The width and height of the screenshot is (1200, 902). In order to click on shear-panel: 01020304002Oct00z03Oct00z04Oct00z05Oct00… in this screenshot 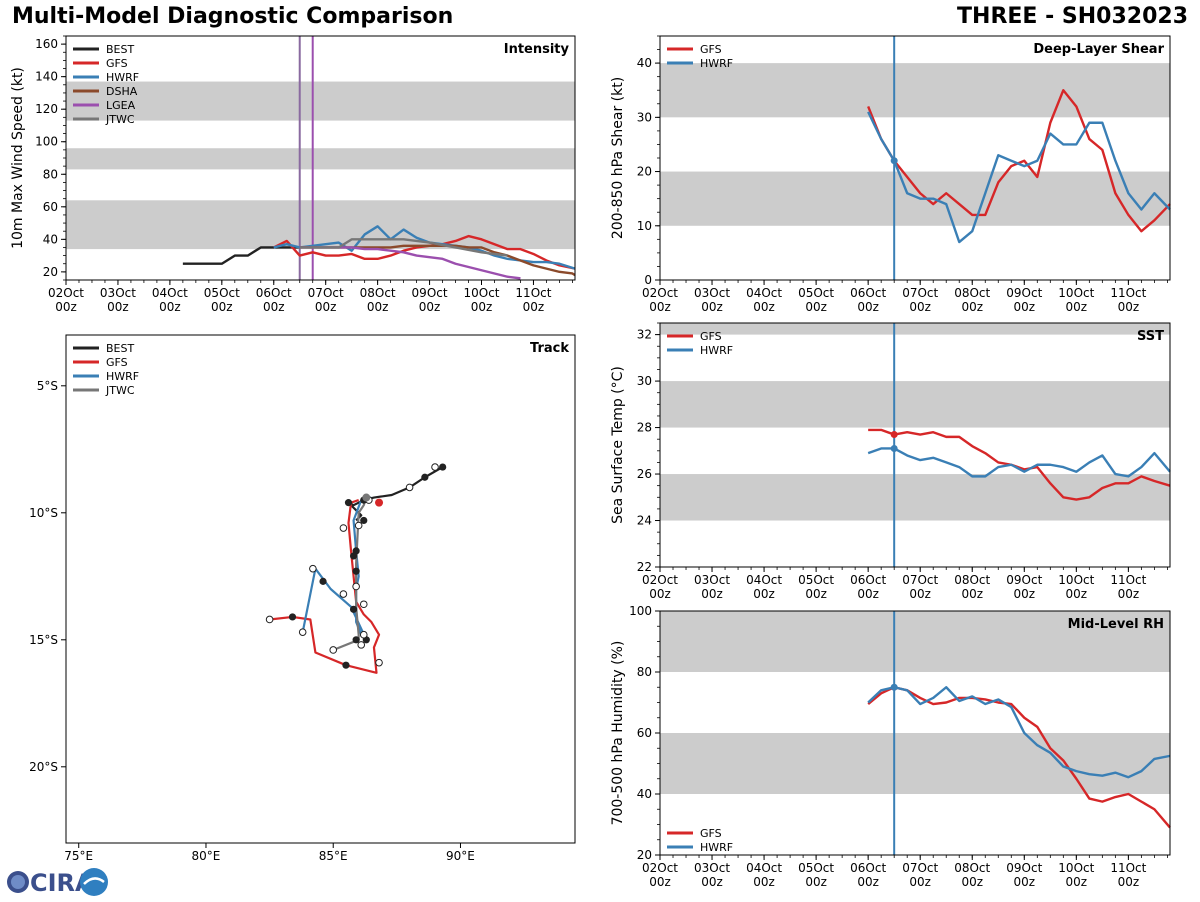, I will do `click(890, 174)`.